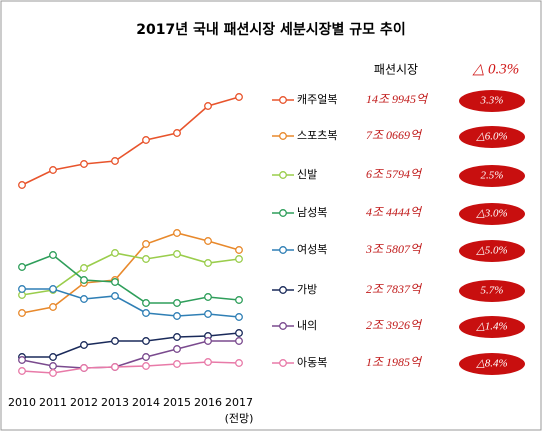 This screenshot has height=431, width=542. Describe the element at coordinates (394, 212) in the screenshot. I see `size-label: 4조 4444억` at that location.